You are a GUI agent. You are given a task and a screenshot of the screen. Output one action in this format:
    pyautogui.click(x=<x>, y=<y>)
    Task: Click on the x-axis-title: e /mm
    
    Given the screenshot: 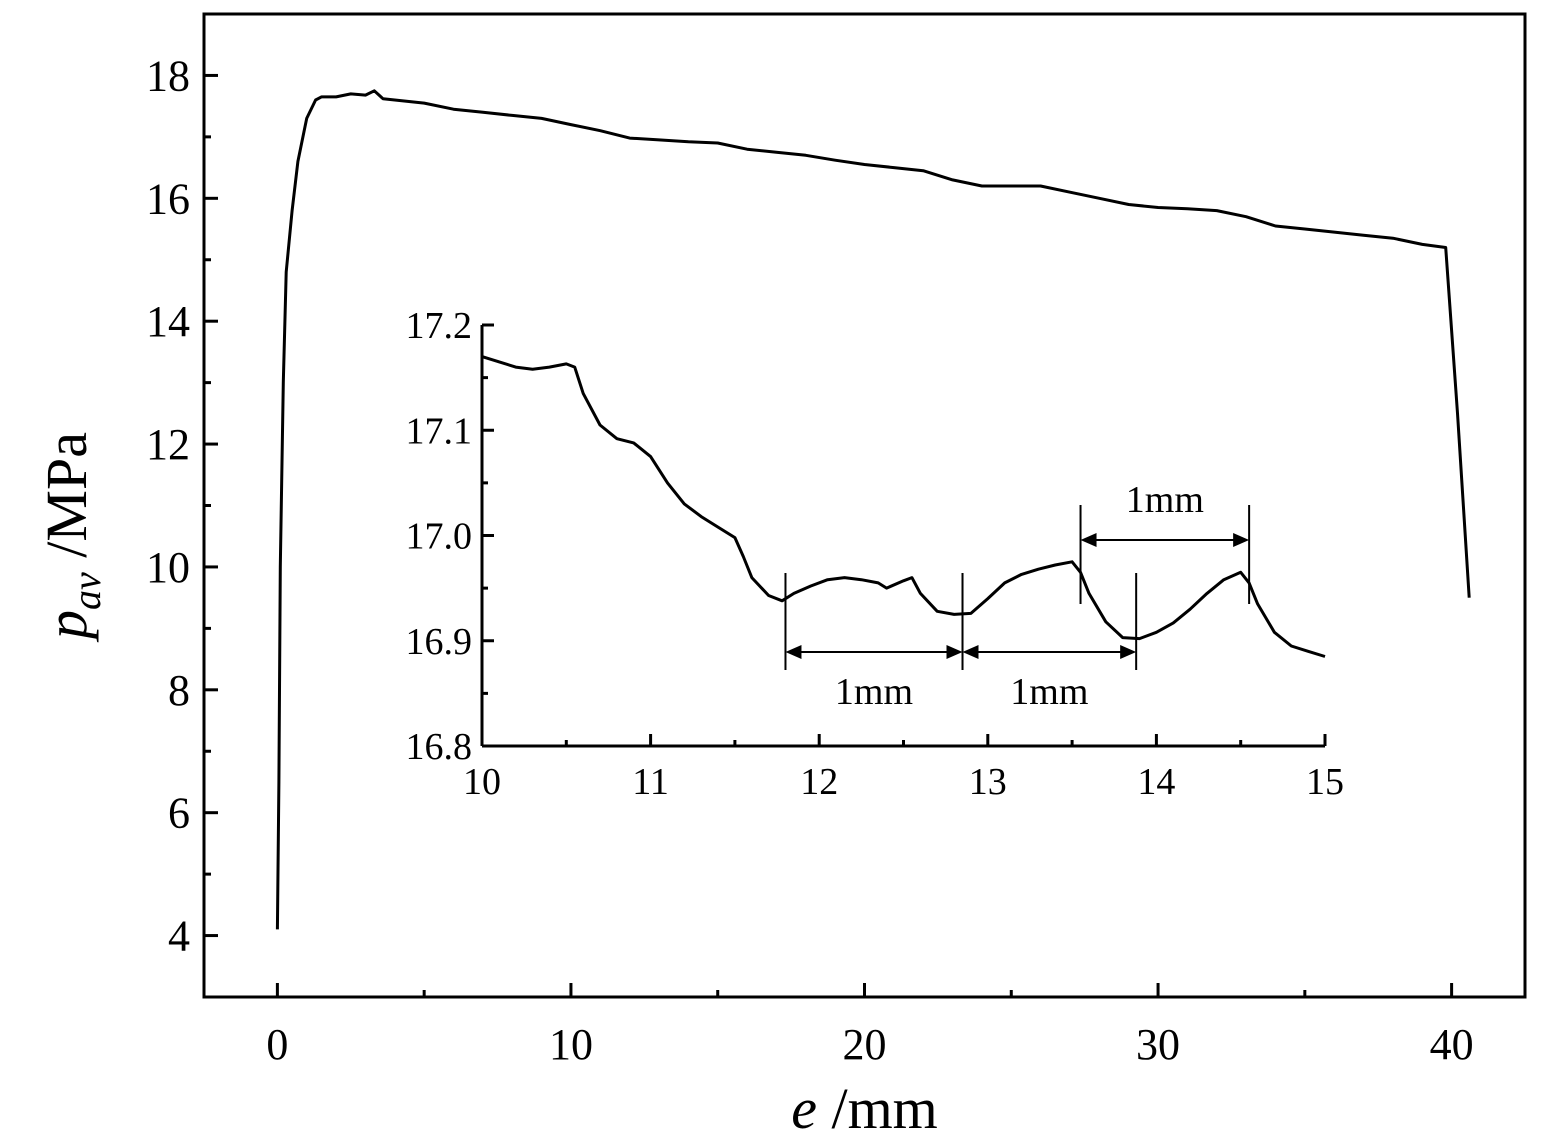 What is the action you would take?
    pyautogui.click(x=864, y=1108)
    